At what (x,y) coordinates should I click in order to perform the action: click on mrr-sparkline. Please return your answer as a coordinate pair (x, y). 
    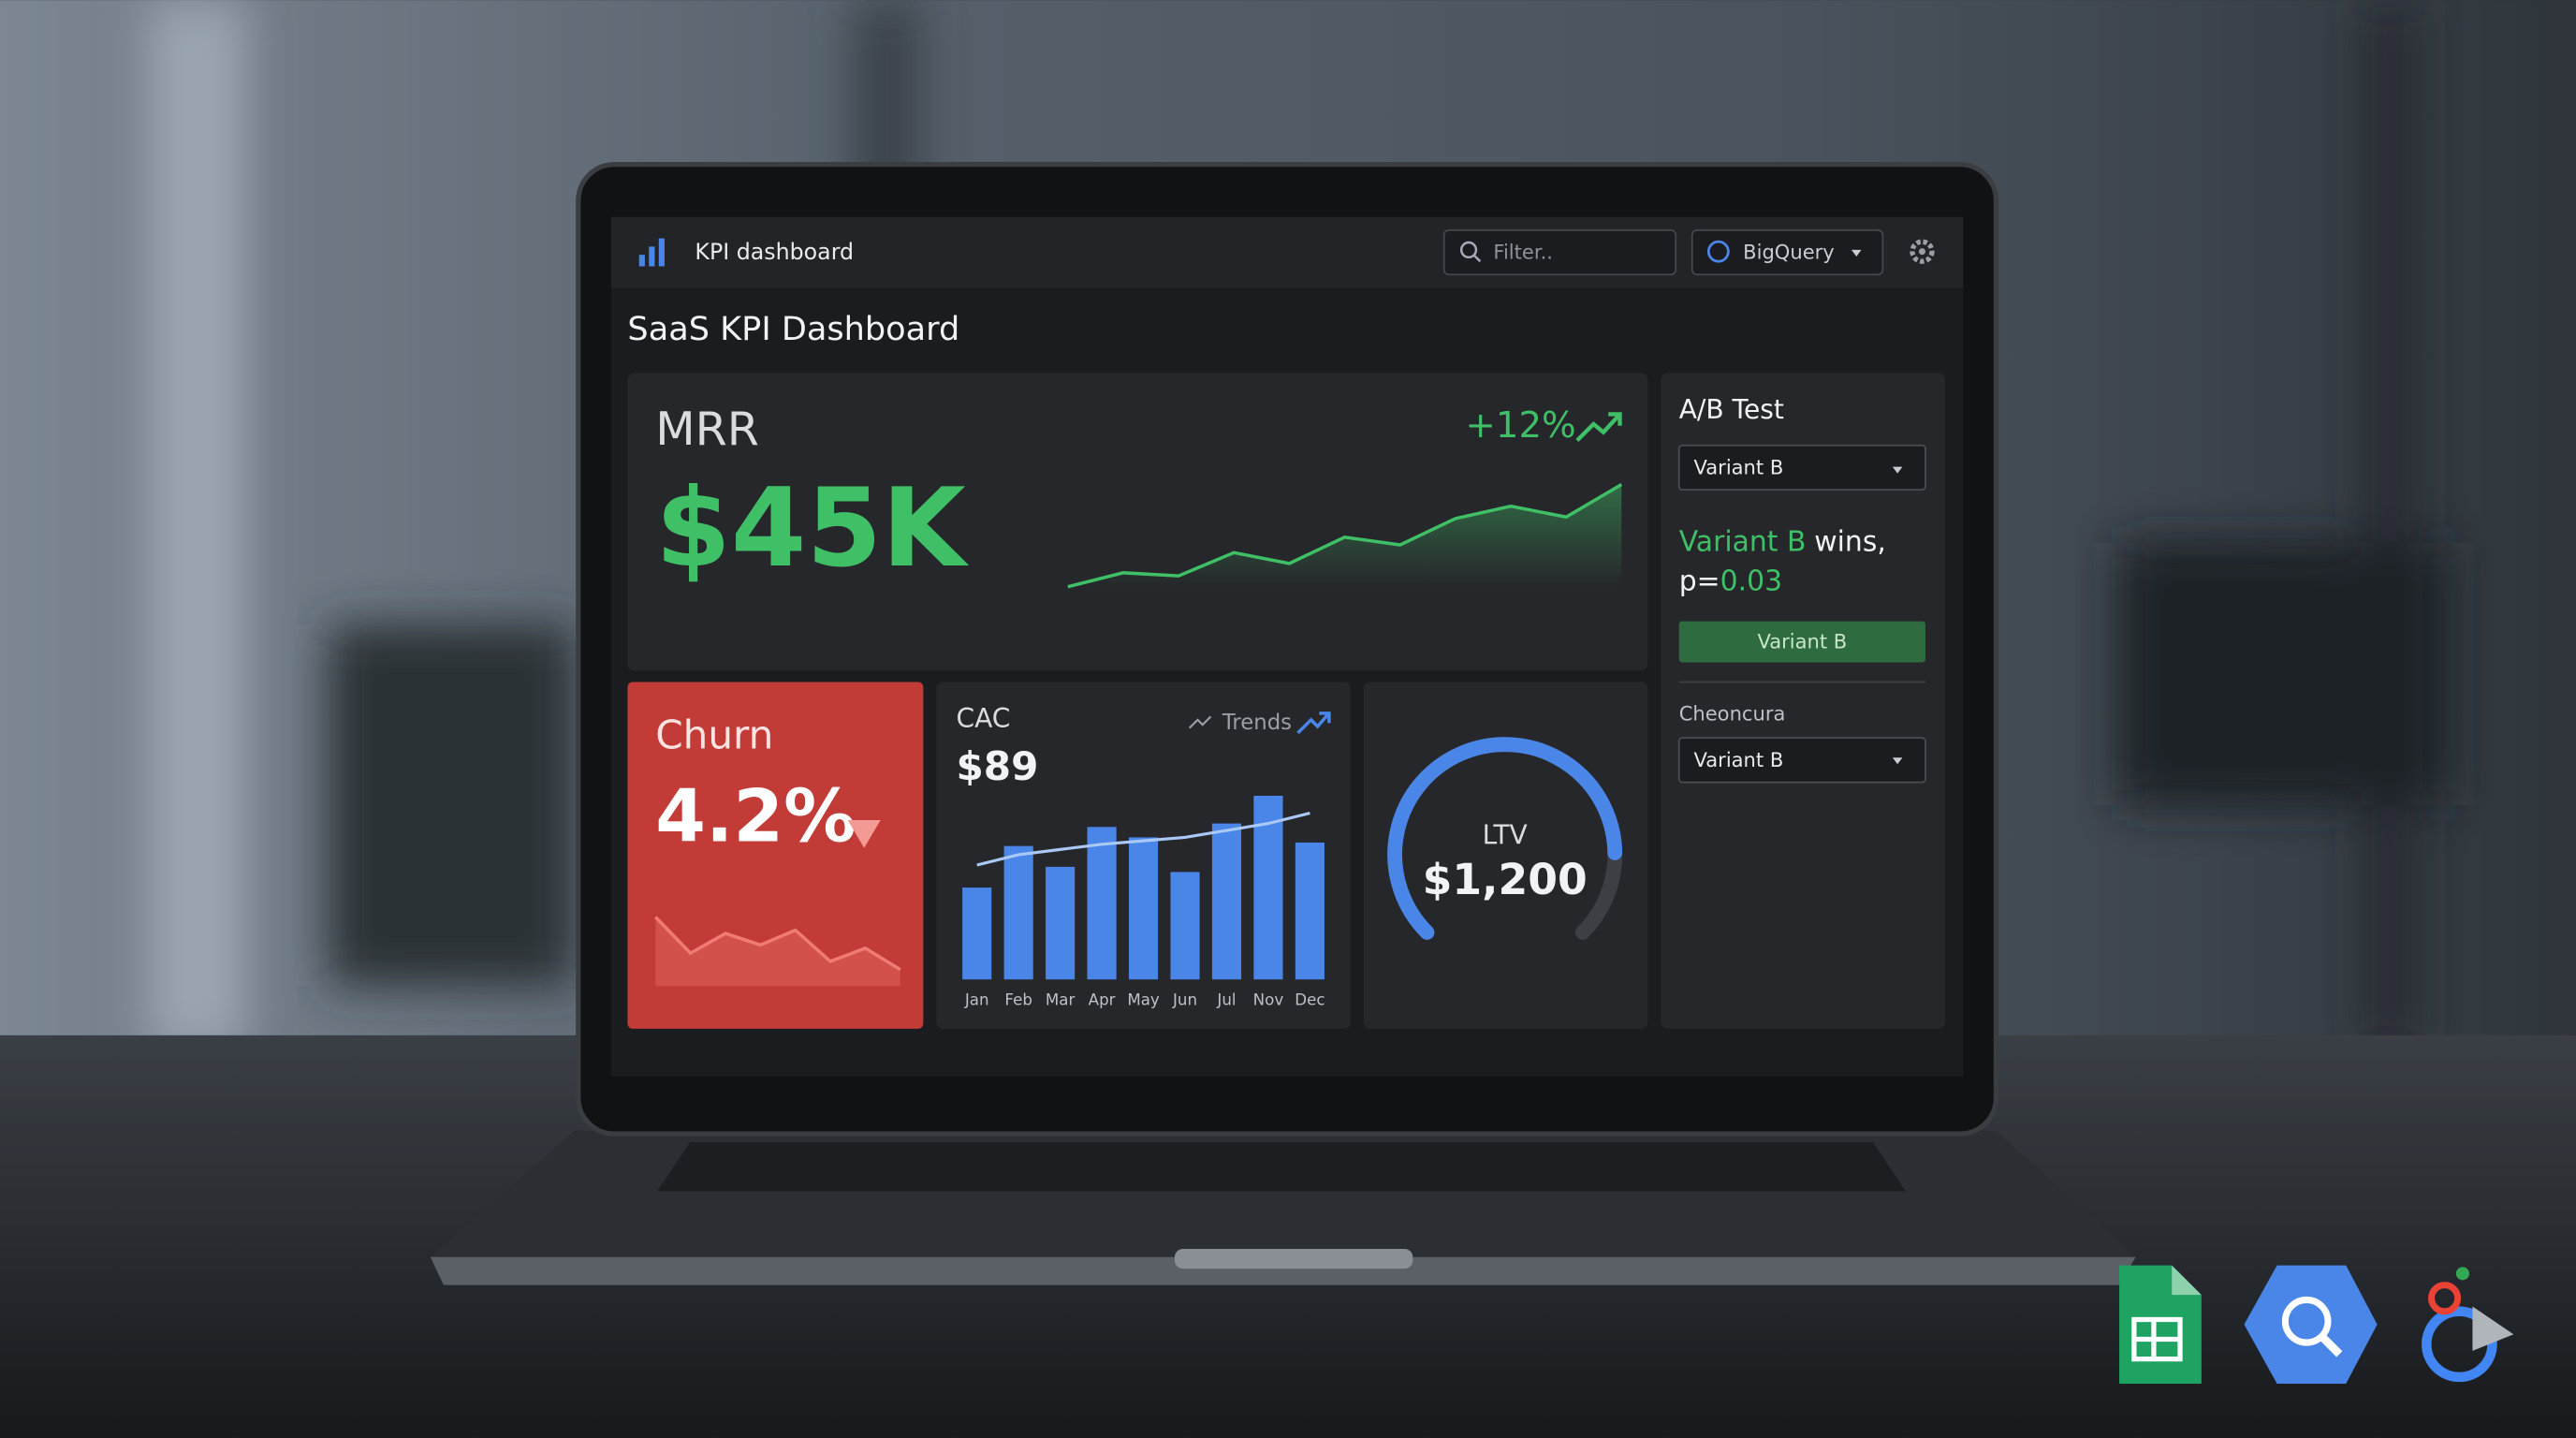
    Looking at the image, I should click on (1345, 535).